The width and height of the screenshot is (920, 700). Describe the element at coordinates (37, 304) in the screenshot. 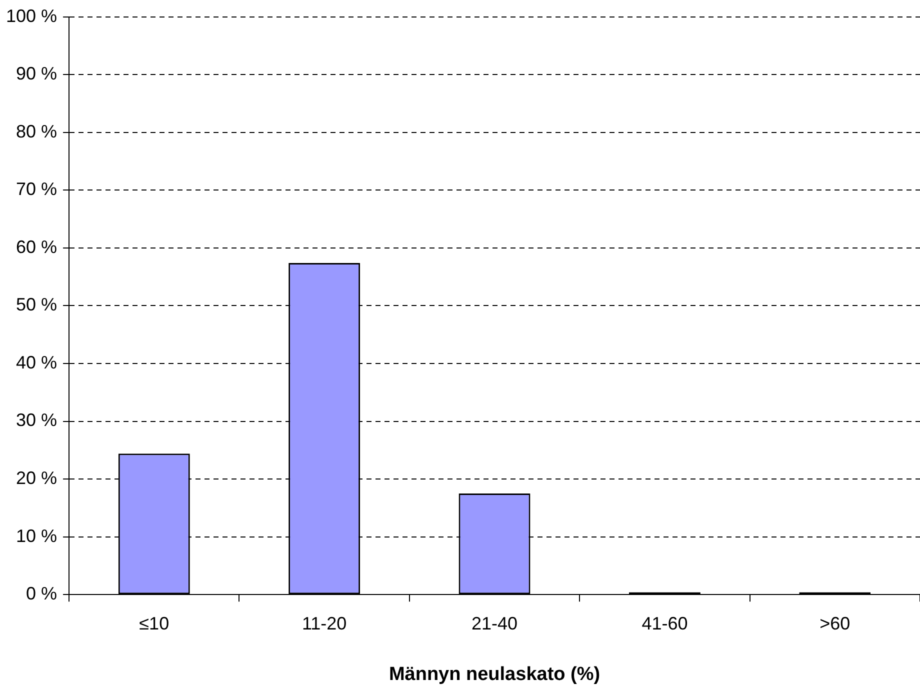

I see `y-tick-label: 50 %` at that location.